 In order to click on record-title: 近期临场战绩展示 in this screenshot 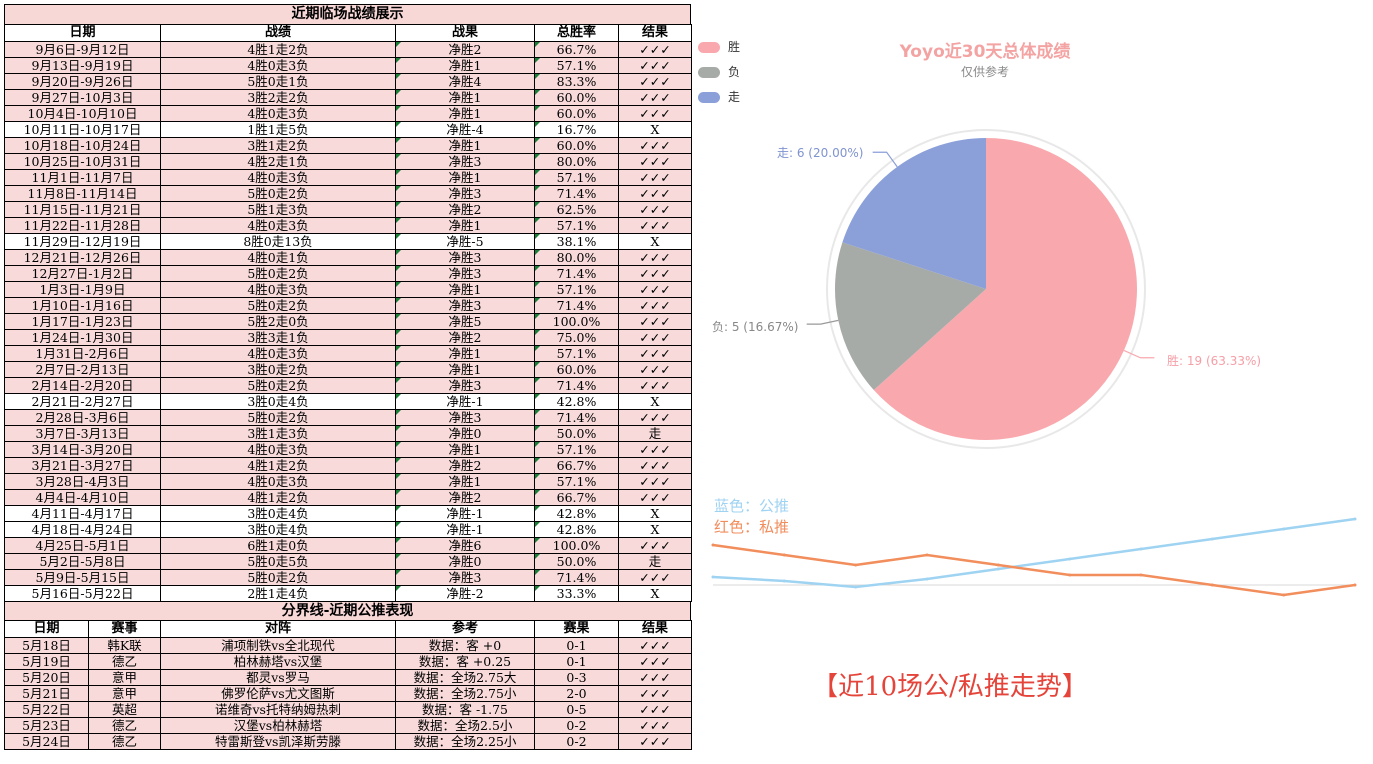, I will do `click(347, 14)`.